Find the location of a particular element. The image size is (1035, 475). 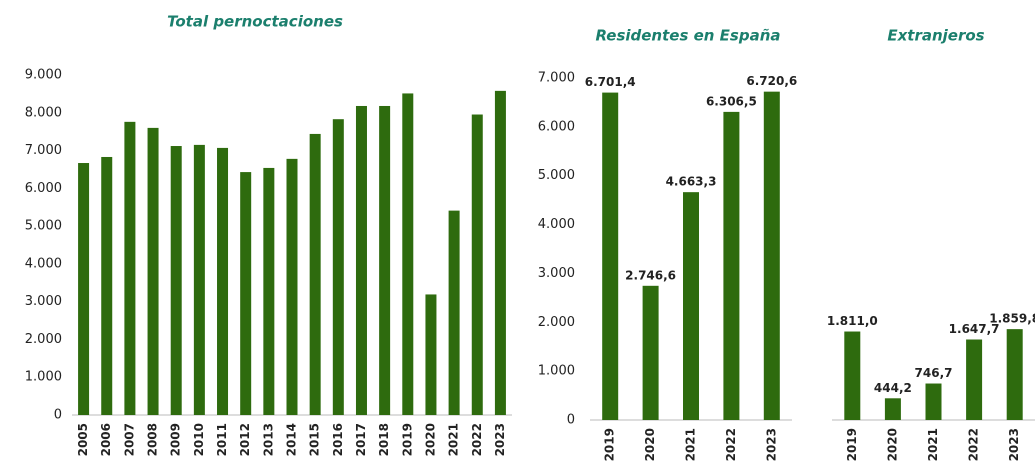

x-tick-label: 2006 is located at coordinates (106, 439).